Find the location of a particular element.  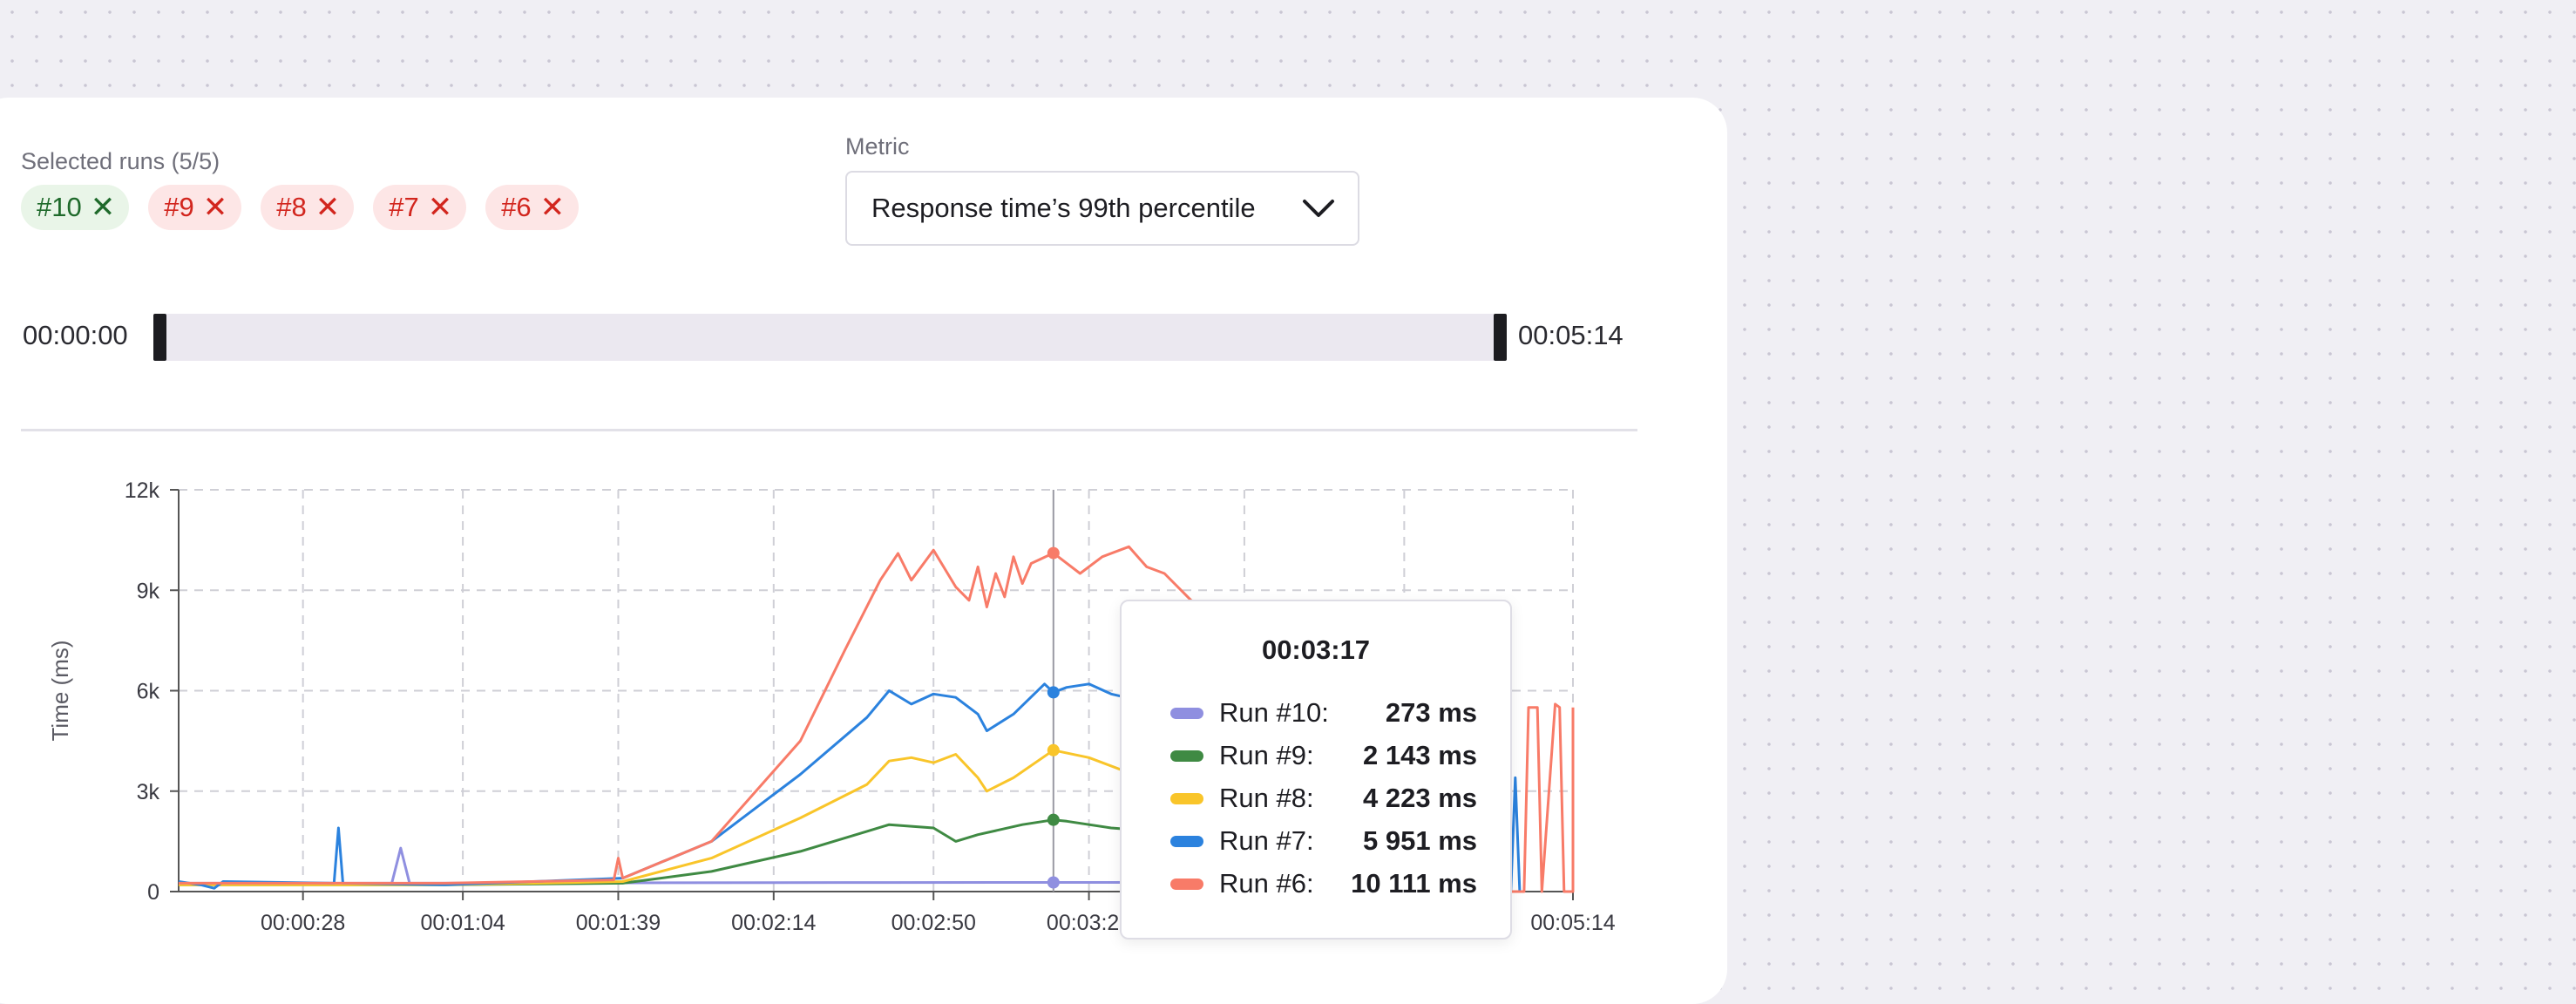

tooltip-time: 00:03:17 is located at coordinates (1316, 649).